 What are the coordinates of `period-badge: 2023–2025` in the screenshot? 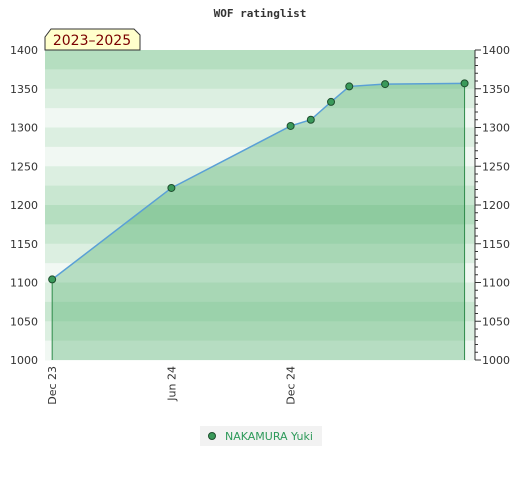 It's located at (92, 39).